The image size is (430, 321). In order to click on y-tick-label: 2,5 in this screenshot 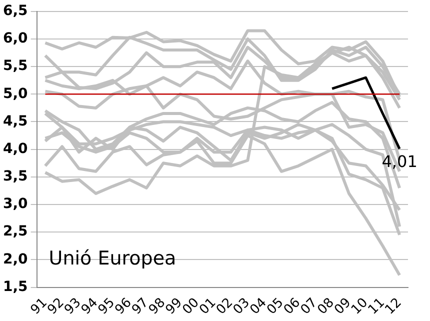, I will do `click(15, 232)`.